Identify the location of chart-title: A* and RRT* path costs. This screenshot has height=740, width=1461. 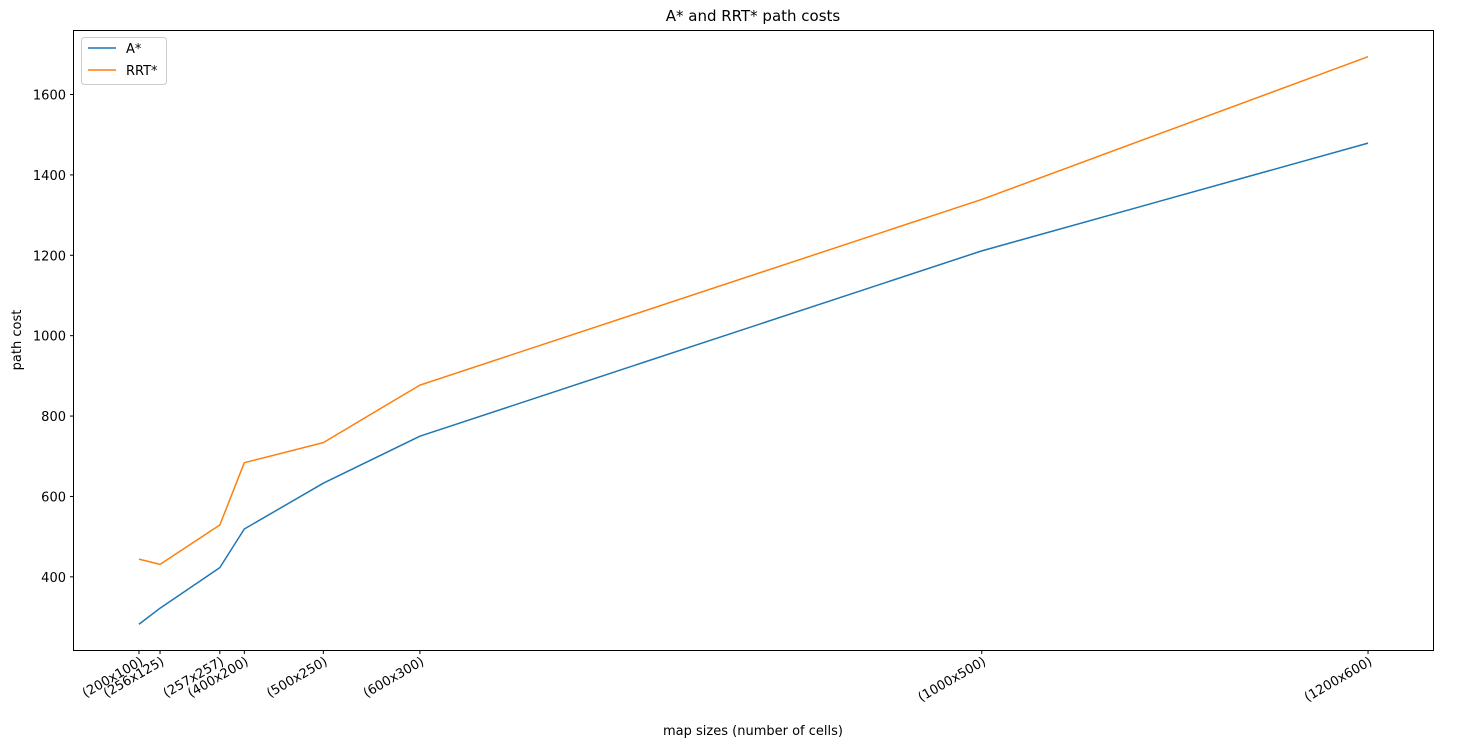
(753, 16).